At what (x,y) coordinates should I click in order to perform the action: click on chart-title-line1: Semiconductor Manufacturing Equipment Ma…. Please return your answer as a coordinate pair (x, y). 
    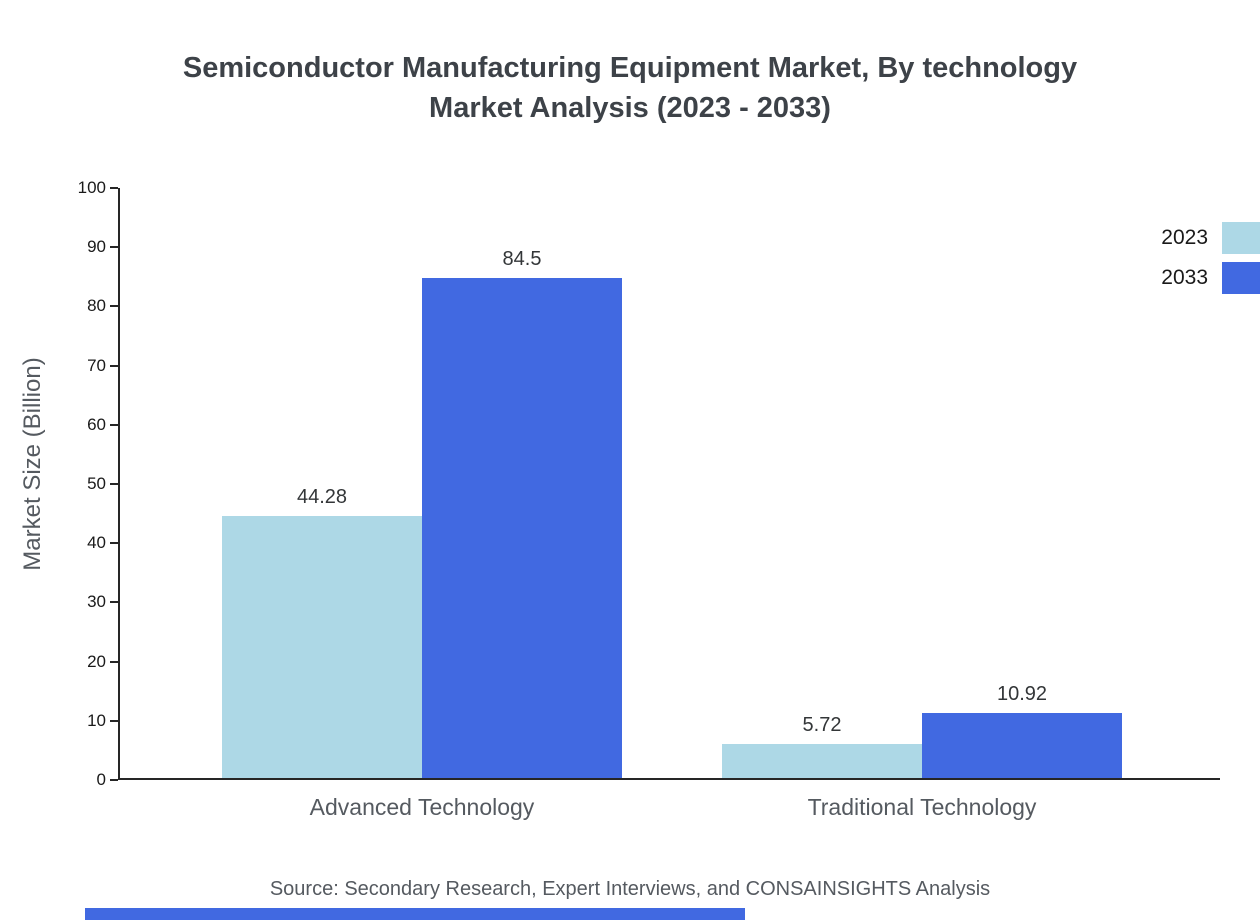
    Looking at the image, I should click on (630, 68).